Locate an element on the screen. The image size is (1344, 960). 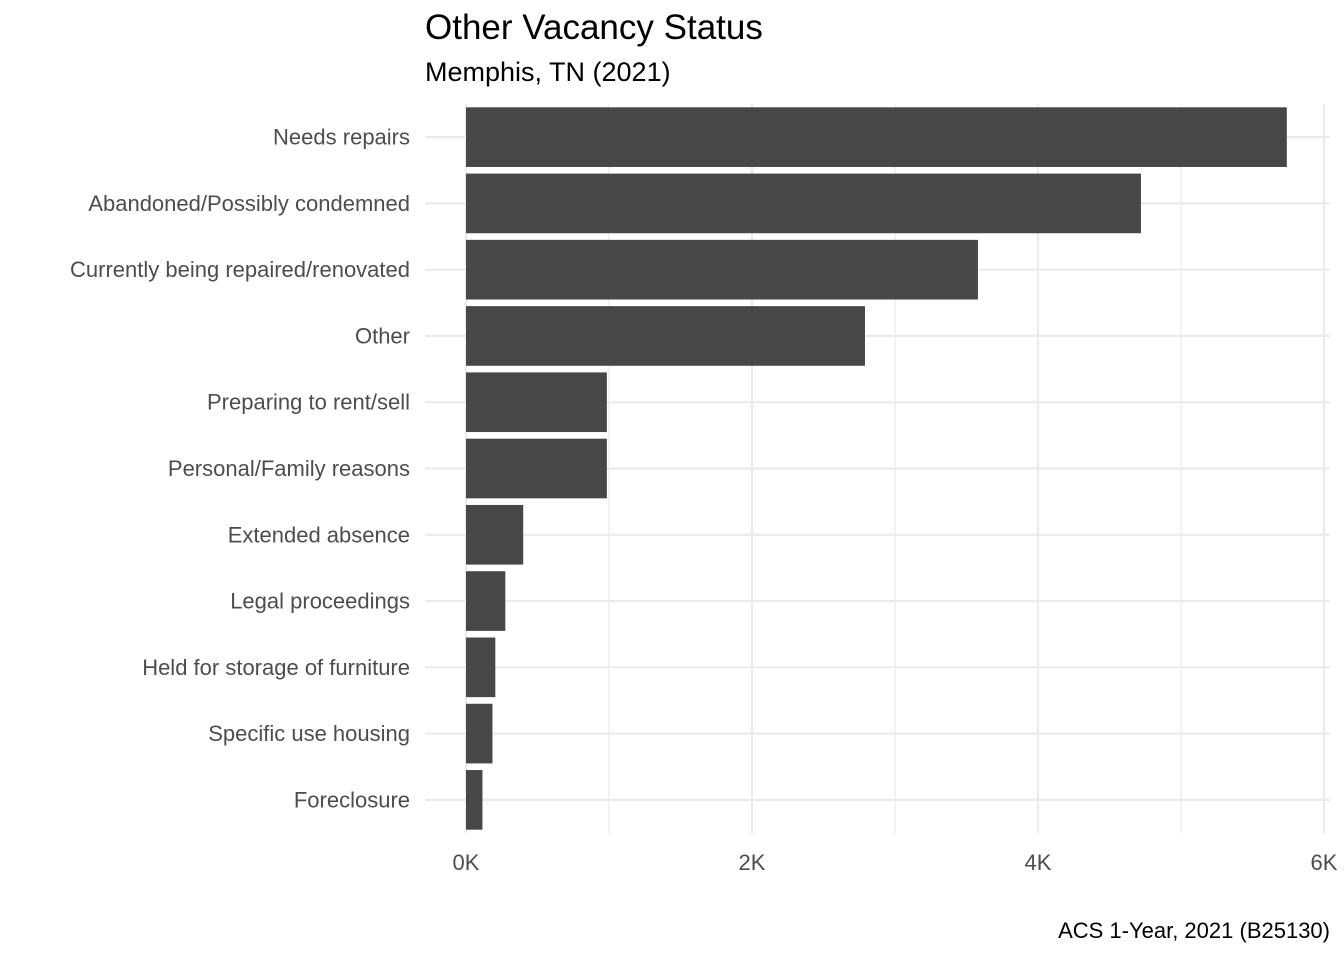
category-label: Personal/Family reasons is located at coordinates (289, 468).